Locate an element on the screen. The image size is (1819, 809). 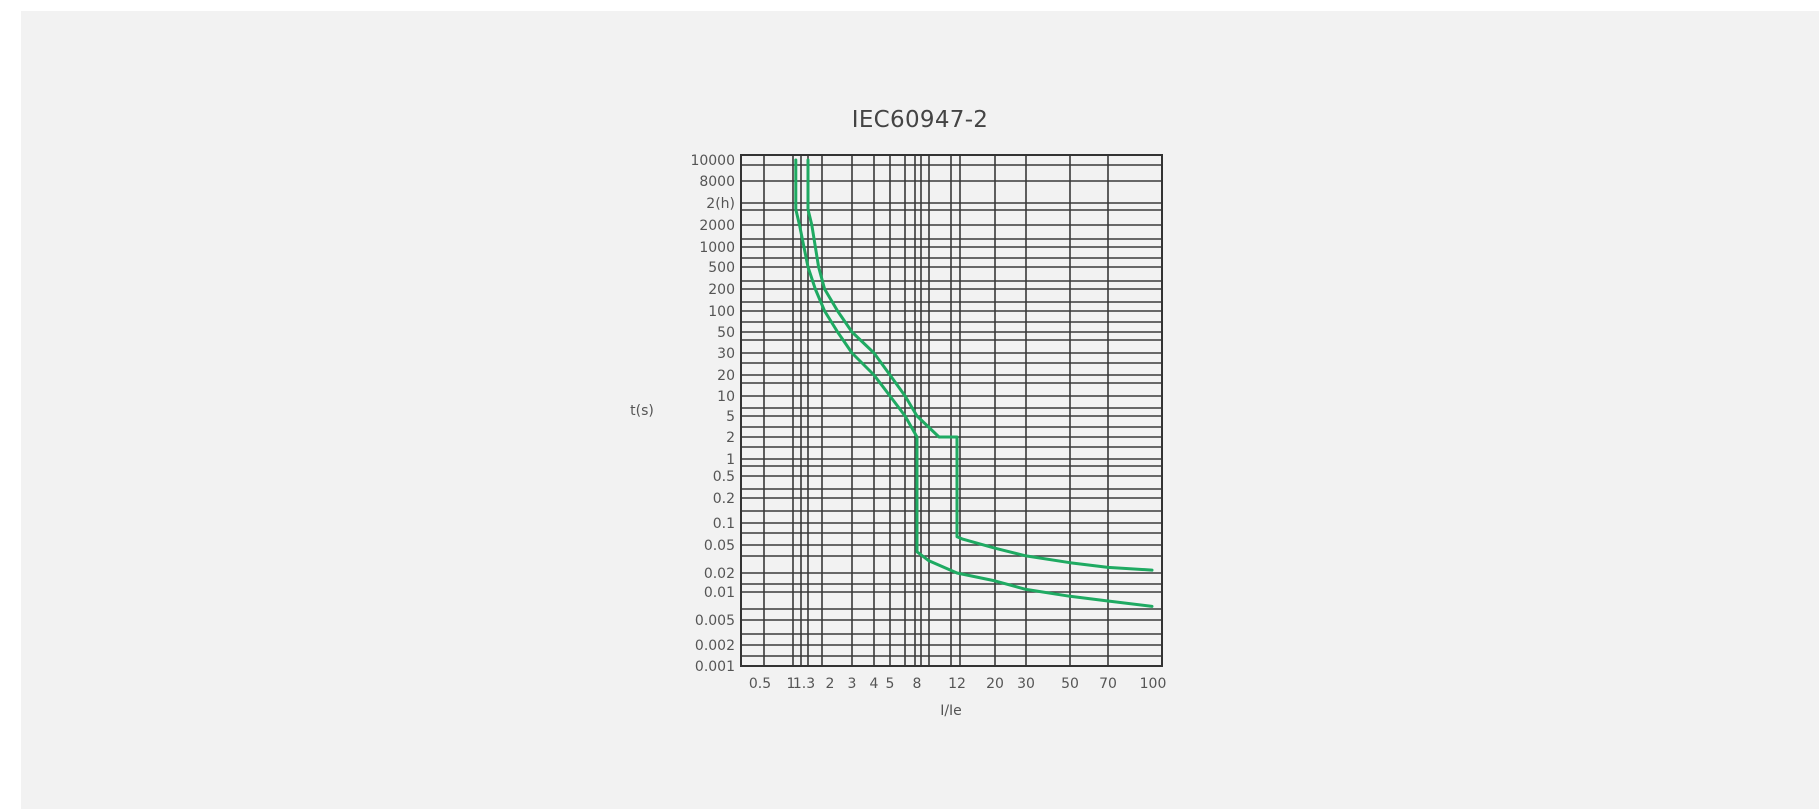
x-tick-labels: 0.5 11.3 2 3 4 5 8 12 20 30 50 70 100 is located at coordinates (958, 684).